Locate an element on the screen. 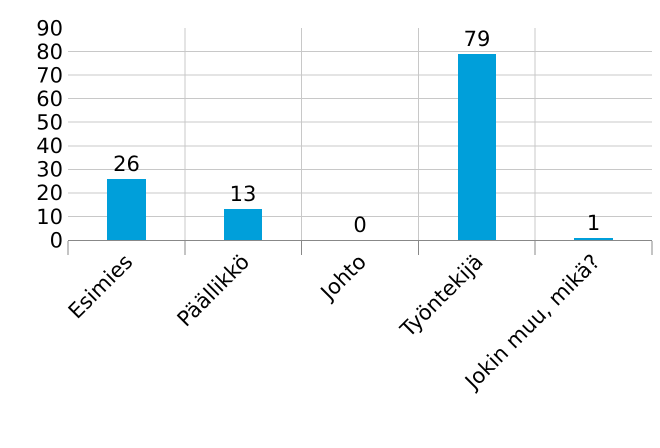 The width and height of the screenshot is (660, 448). data-label: 79 is located at coordinates (477, 39).